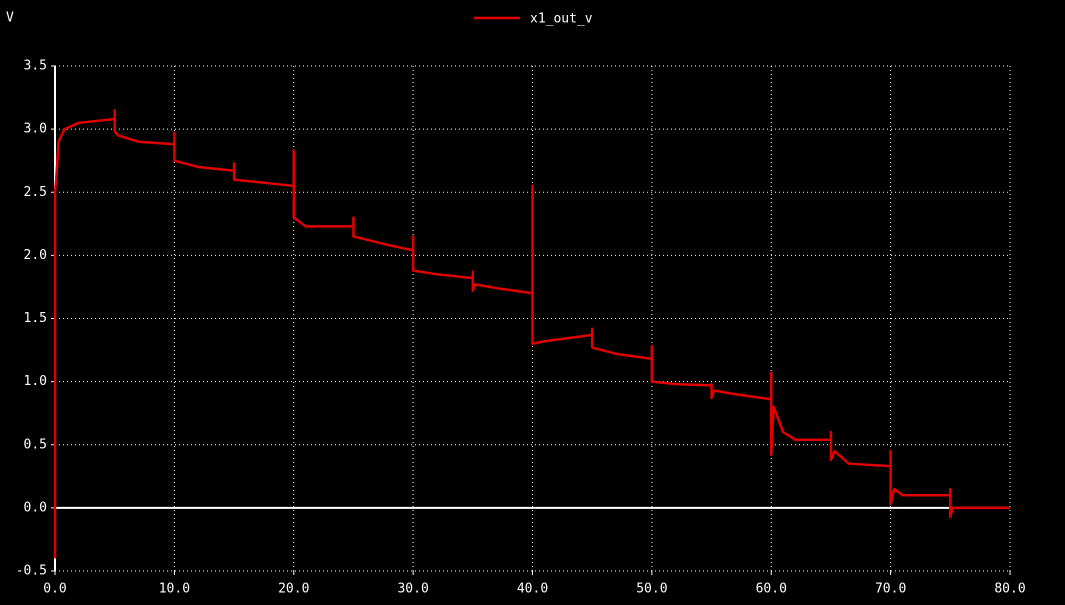  What do you see at coordinates (35, 129) in the screenshot?
I see `y-tick-label: 3.0` at bounding box center [35, 129].